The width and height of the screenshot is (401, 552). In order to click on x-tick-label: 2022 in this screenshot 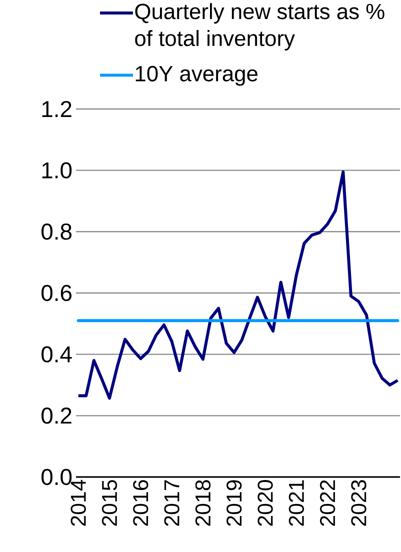, I will do `click(328, 503)`.